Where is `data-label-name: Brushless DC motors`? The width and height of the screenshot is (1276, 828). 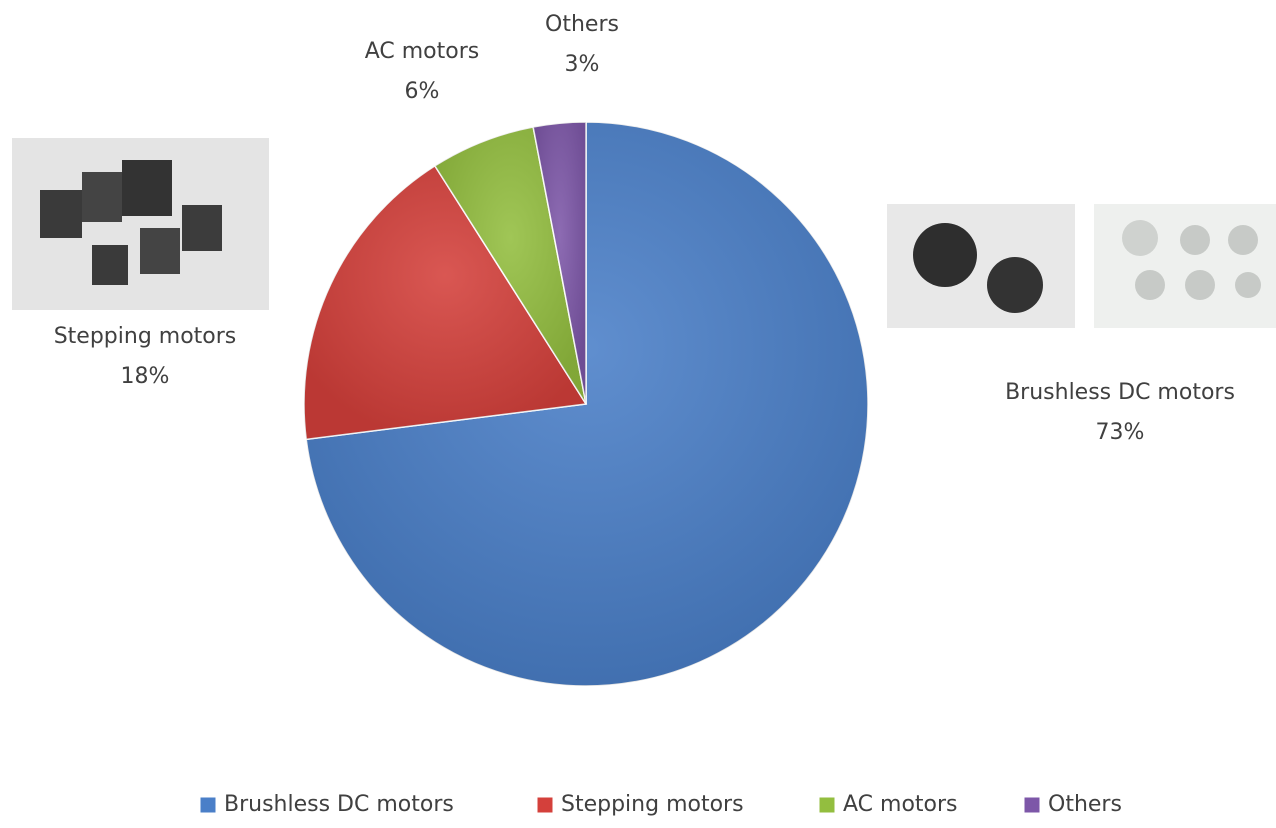 data-label-name: Brushless DC motors is located at coordinates (1120, 392).